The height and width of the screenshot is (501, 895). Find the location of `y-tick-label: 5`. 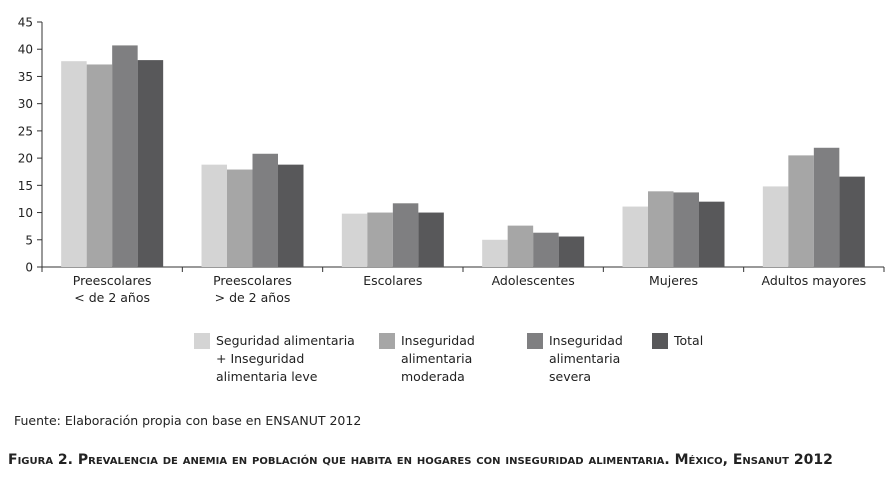

y-tick-label: 5 is located at coordinates (29, 240).